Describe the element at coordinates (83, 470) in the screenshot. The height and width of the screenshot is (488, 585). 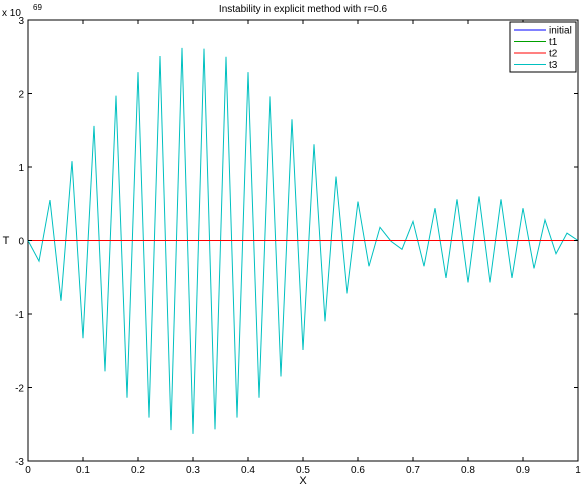
I see `x-tick-label: 0.1` at that location.